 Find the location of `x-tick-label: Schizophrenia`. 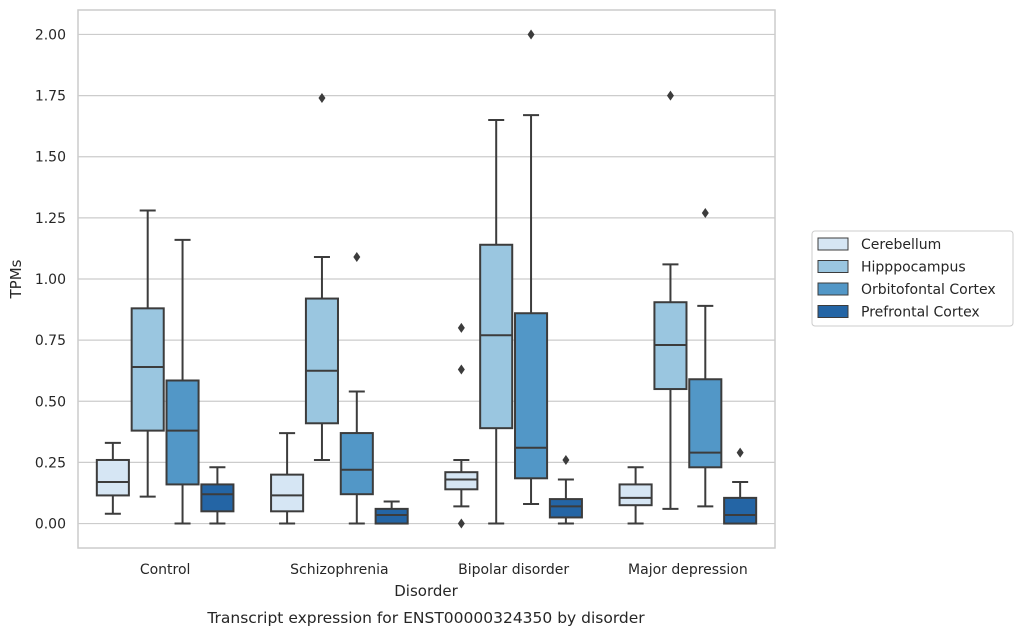

x-tick-label: Schizophrenia is located at coordinates (339, 570).